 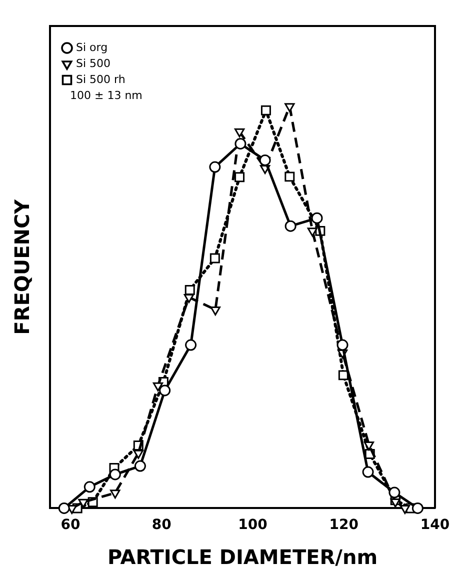 I want to click on x-tick-label: 60, so click(x=70, y=525).